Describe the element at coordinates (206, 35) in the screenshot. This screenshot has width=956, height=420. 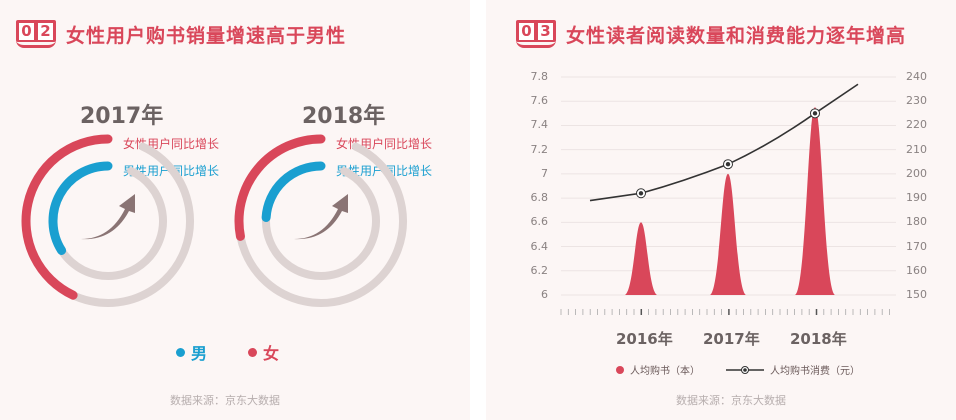
I see `section-title-text: 女性用户购书销量增速高于男性` at that location.